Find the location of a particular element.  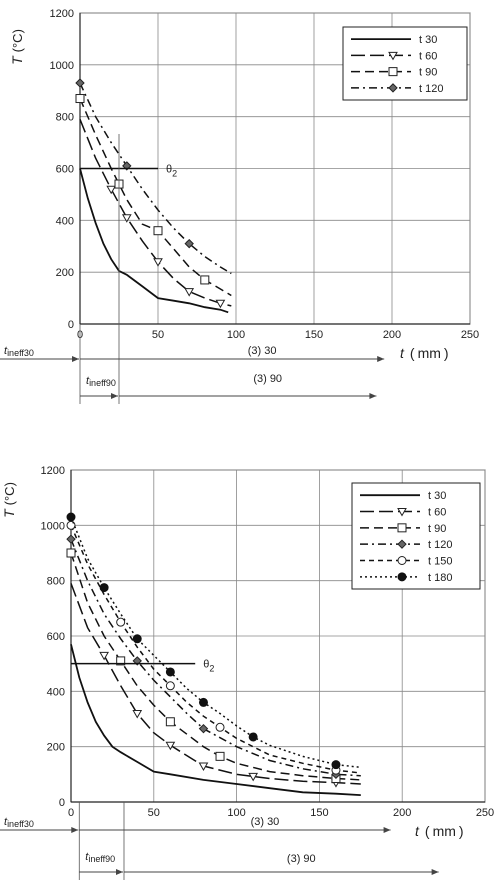

legend: t 30 t 60 t 90 t 120 is located at coordinates (405, 63).